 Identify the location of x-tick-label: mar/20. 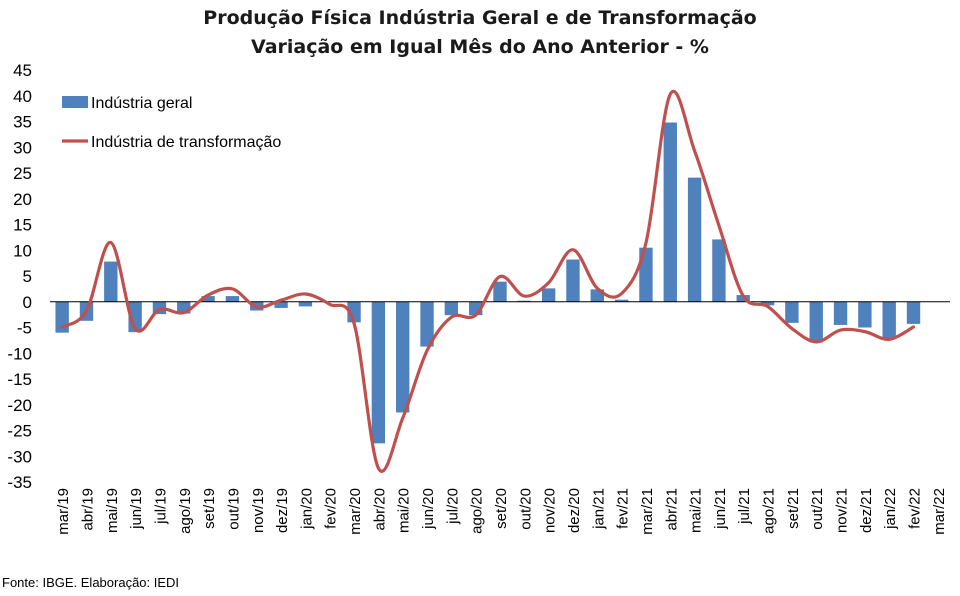
(355, 511).